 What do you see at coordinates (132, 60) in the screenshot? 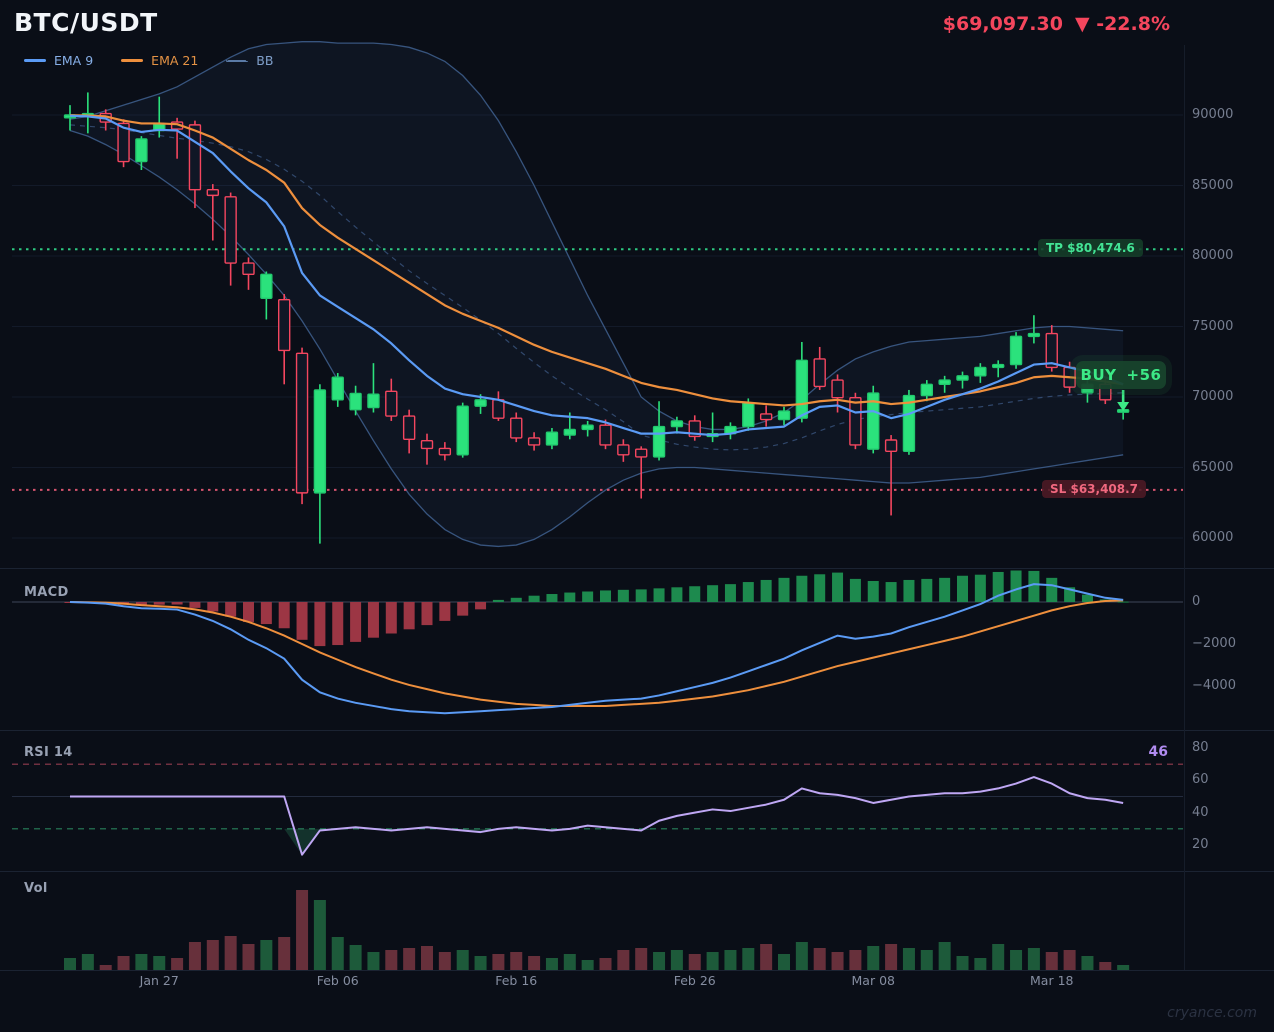
I see `ema21-line-icon` at bounding box center [132, 60].